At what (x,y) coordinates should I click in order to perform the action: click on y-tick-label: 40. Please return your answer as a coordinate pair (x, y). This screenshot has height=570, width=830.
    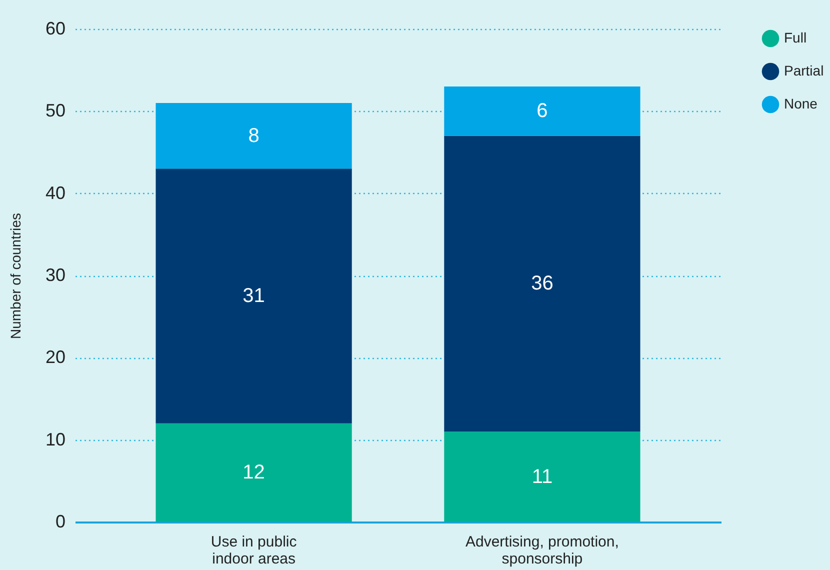
    Looking at the image, I should click on (55, 192).